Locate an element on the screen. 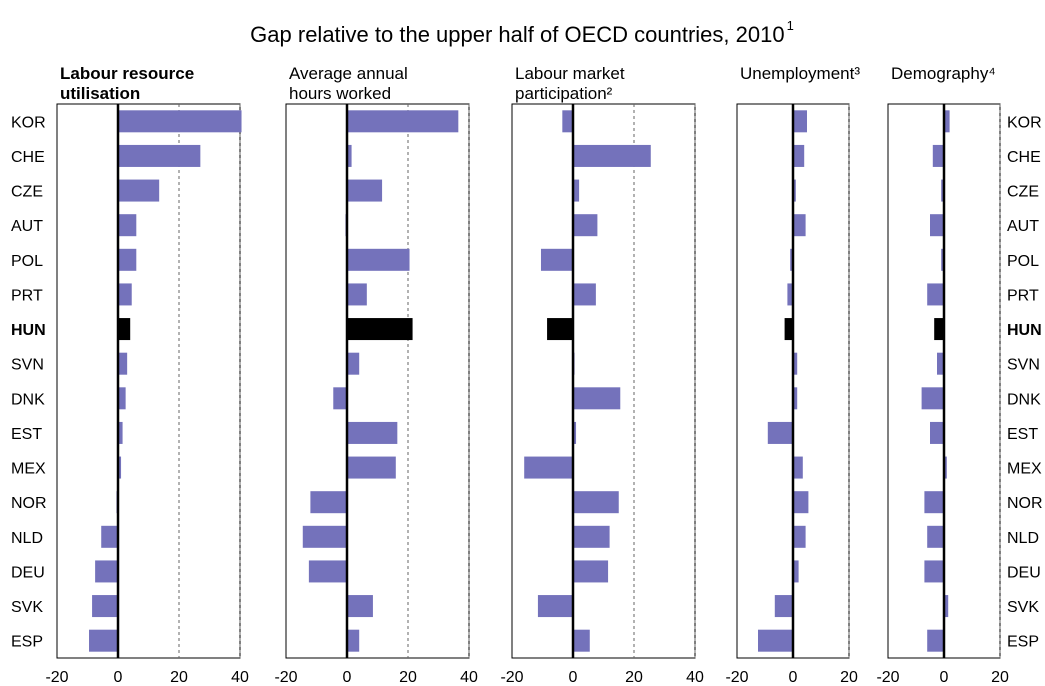  panel-title: Demography⁴ is located at coordinates (943, 73).